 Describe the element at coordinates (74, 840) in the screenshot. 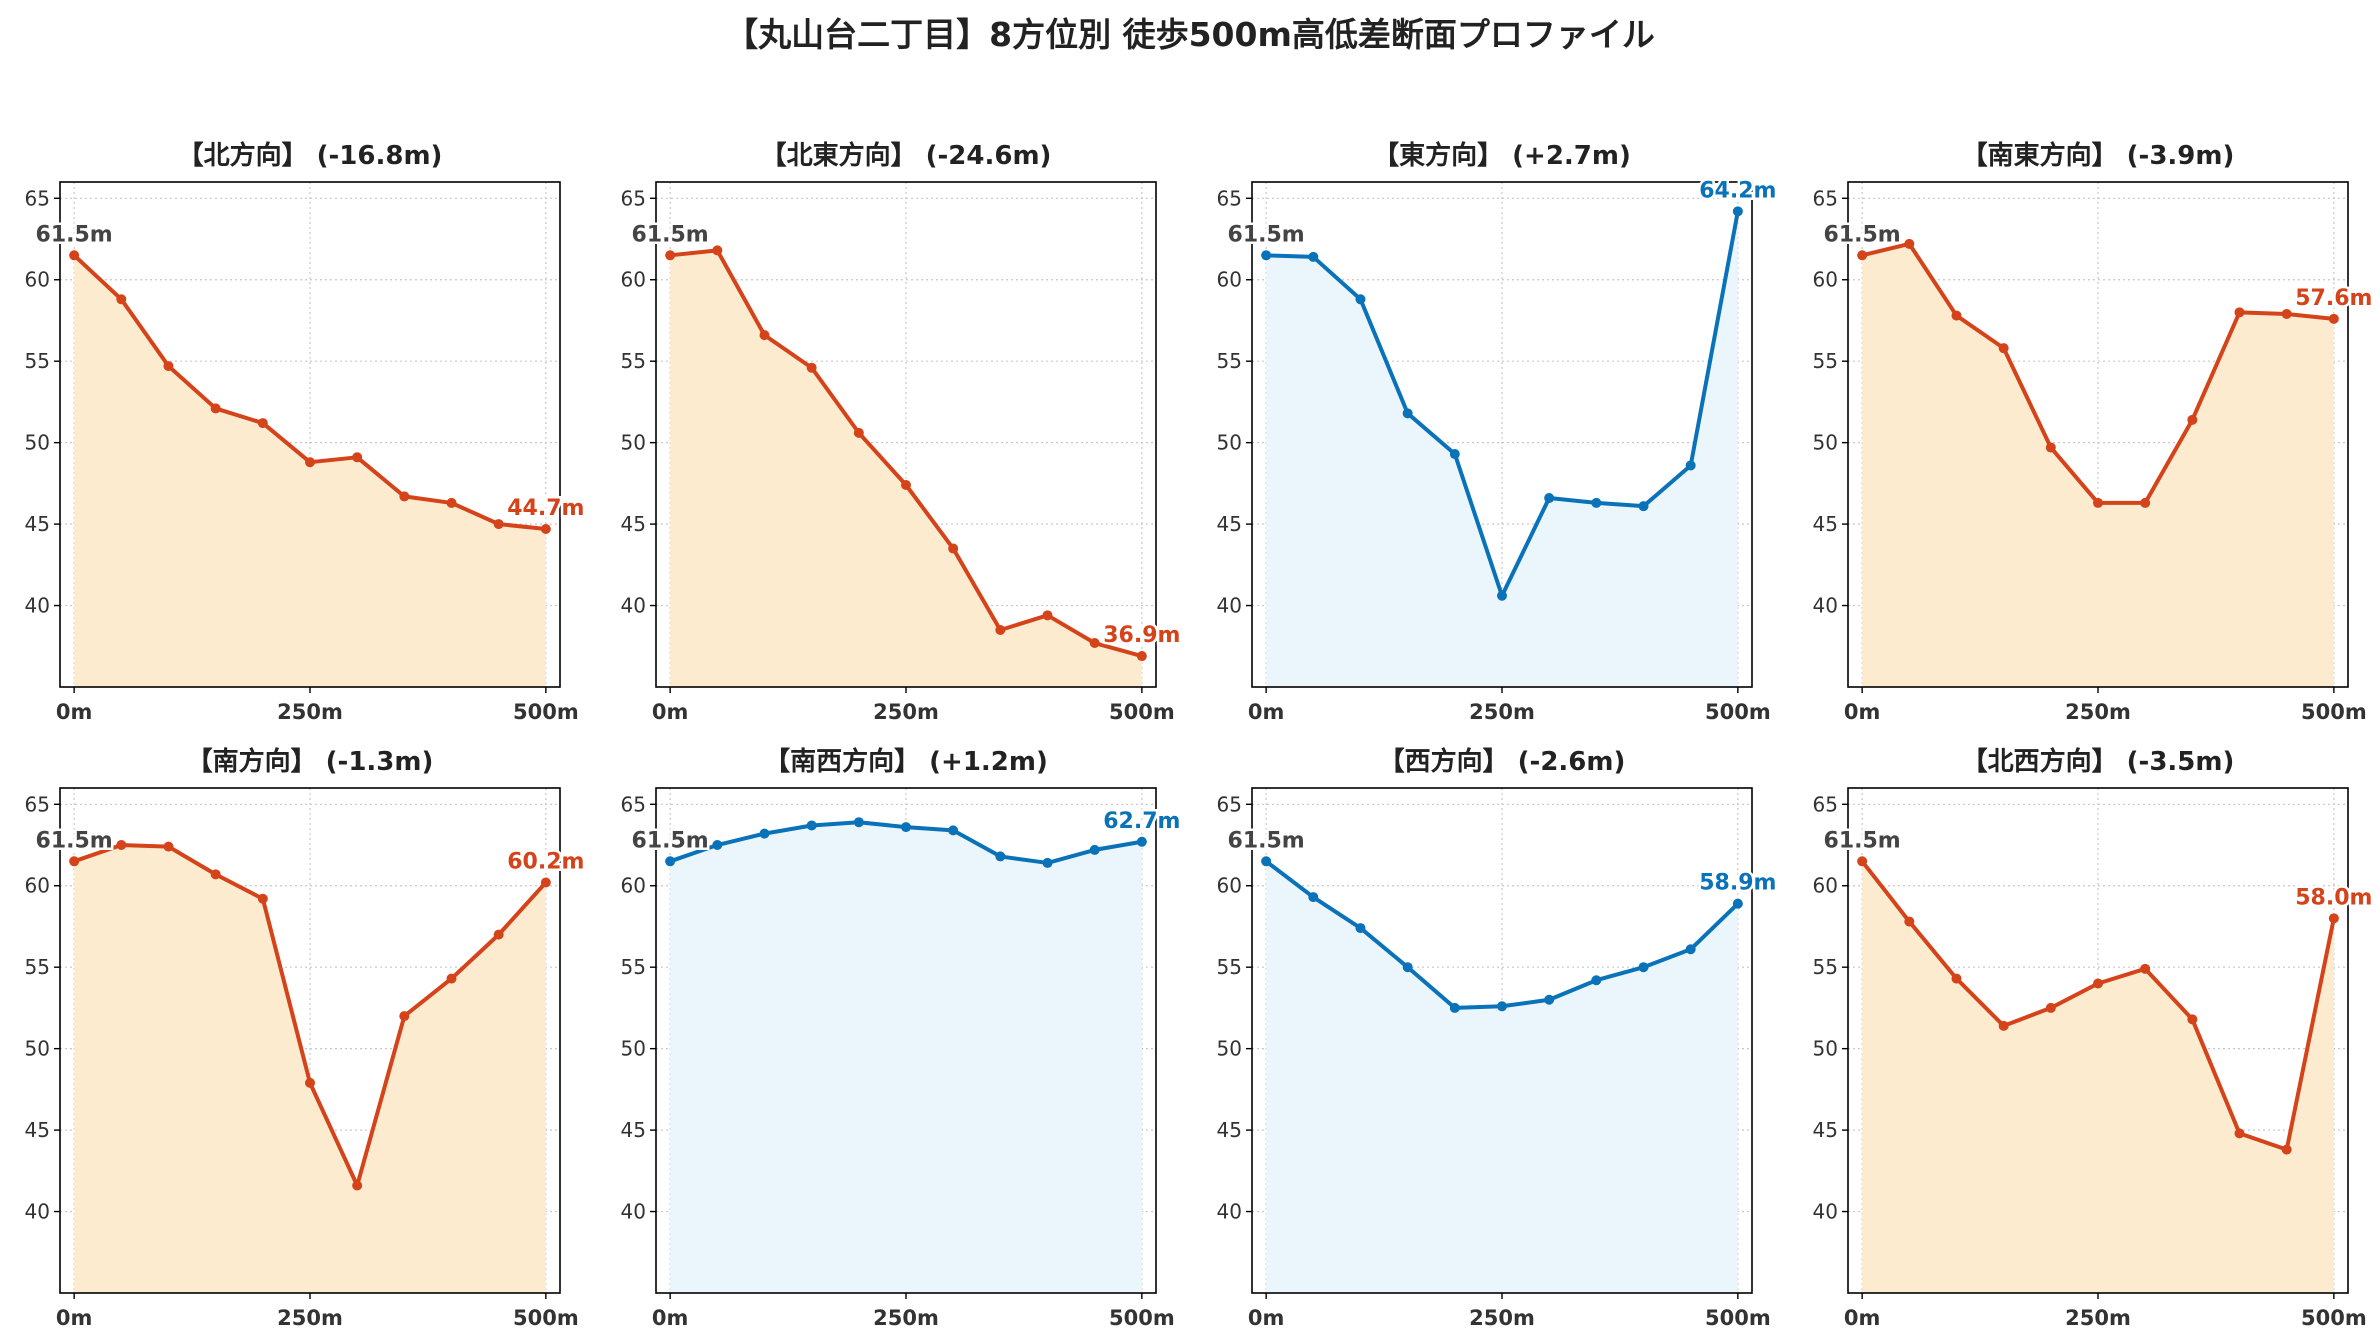

I see `start-elevation-label: 61.5m` at that location.